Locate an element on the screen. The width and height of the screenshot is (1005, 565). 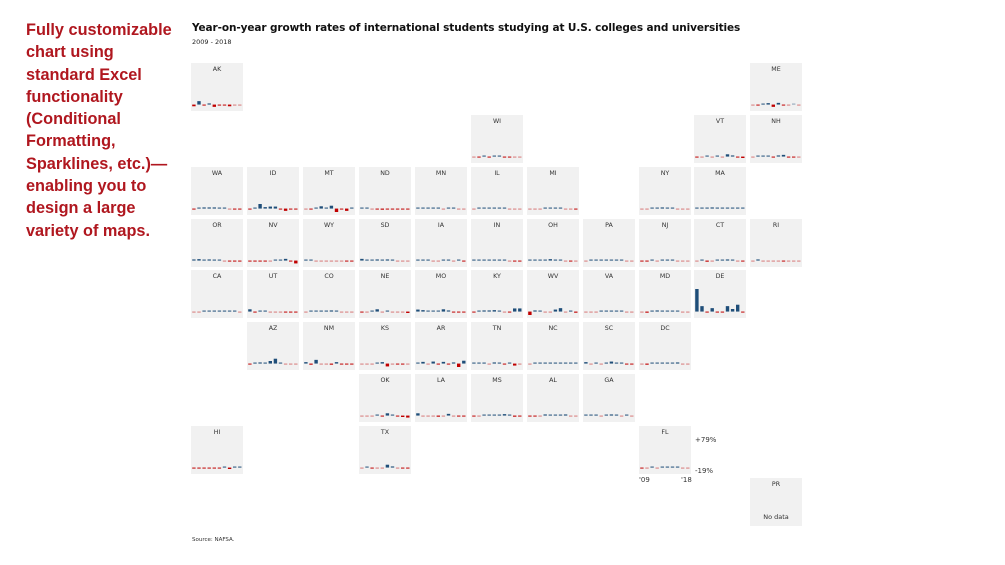
state-tile-nh: NH is located at coordinates (776, 139).